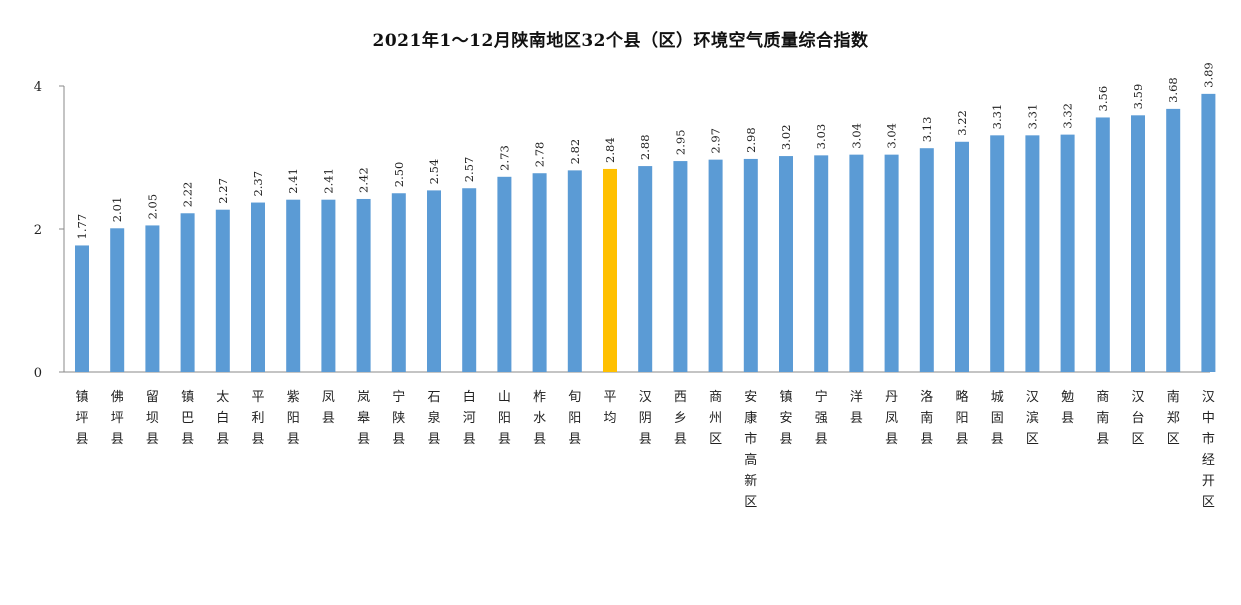 This screenshot has height=605, width=1241. I want to click on data-label: 3.02, so click(786, 137).